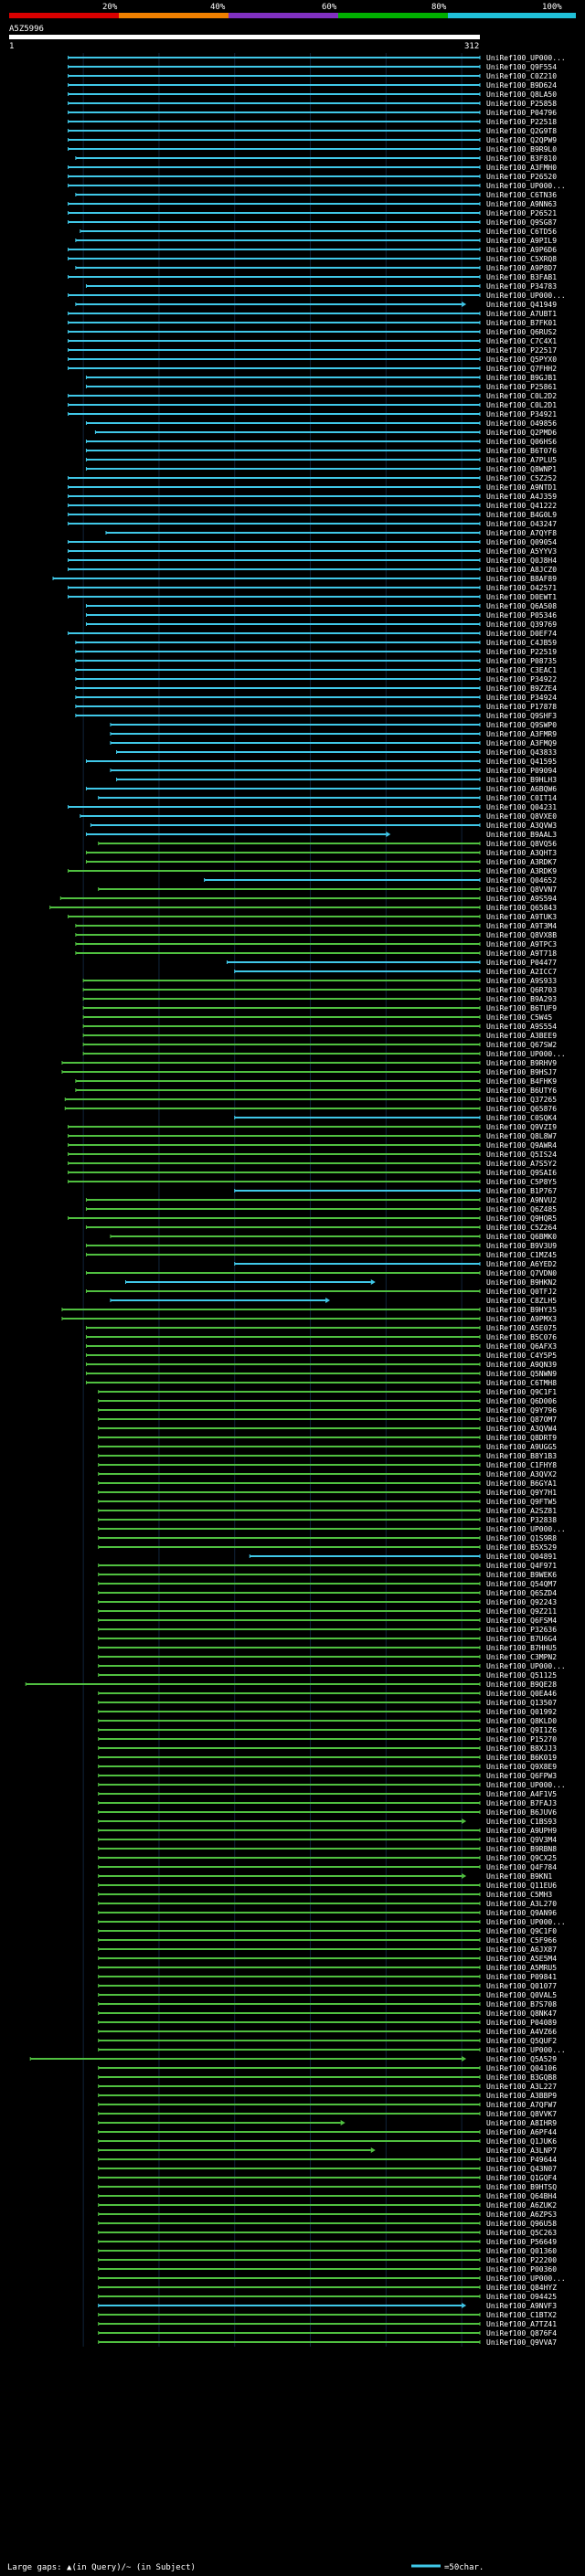 This screenshot has width=585, height=2576. What do you see at coordinates (521, 1401) in the screenshot?
I see `hit-label: UniRef100_Q6D006` at bounding box center [521, 1401].